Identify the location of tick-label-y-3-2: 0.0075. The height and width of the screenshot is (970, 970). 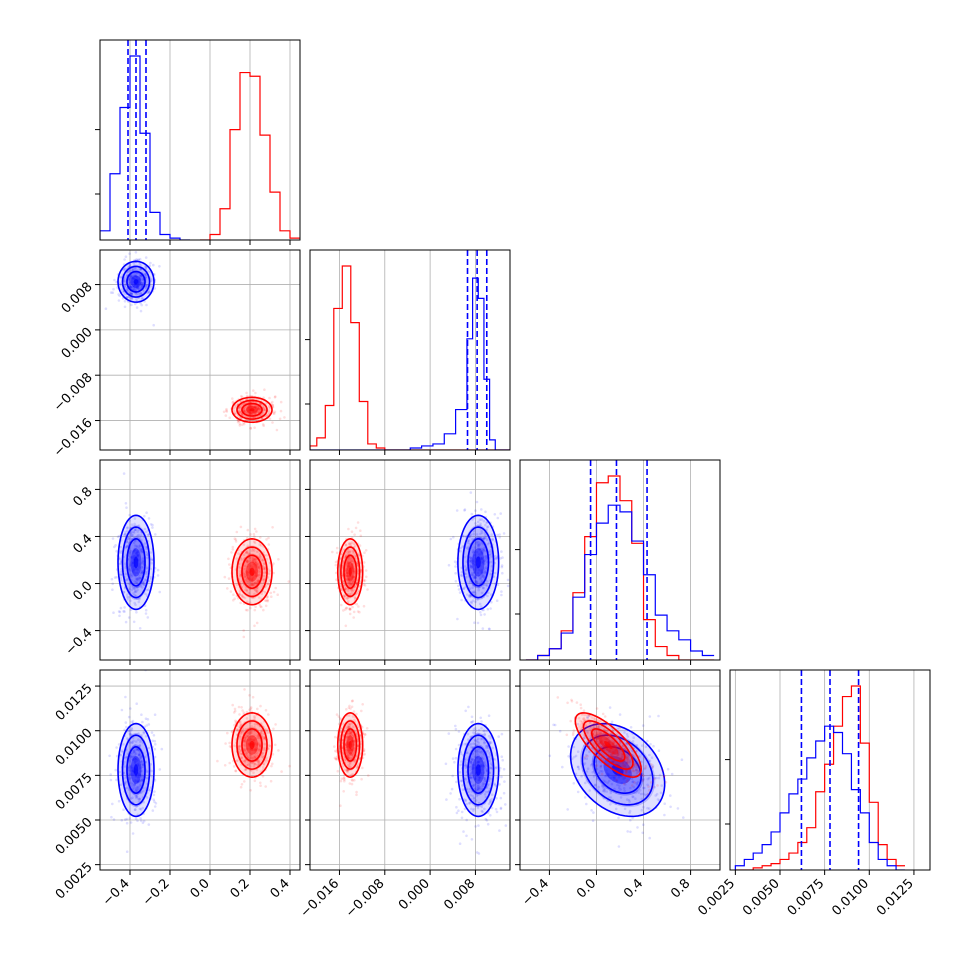
(74, 791).